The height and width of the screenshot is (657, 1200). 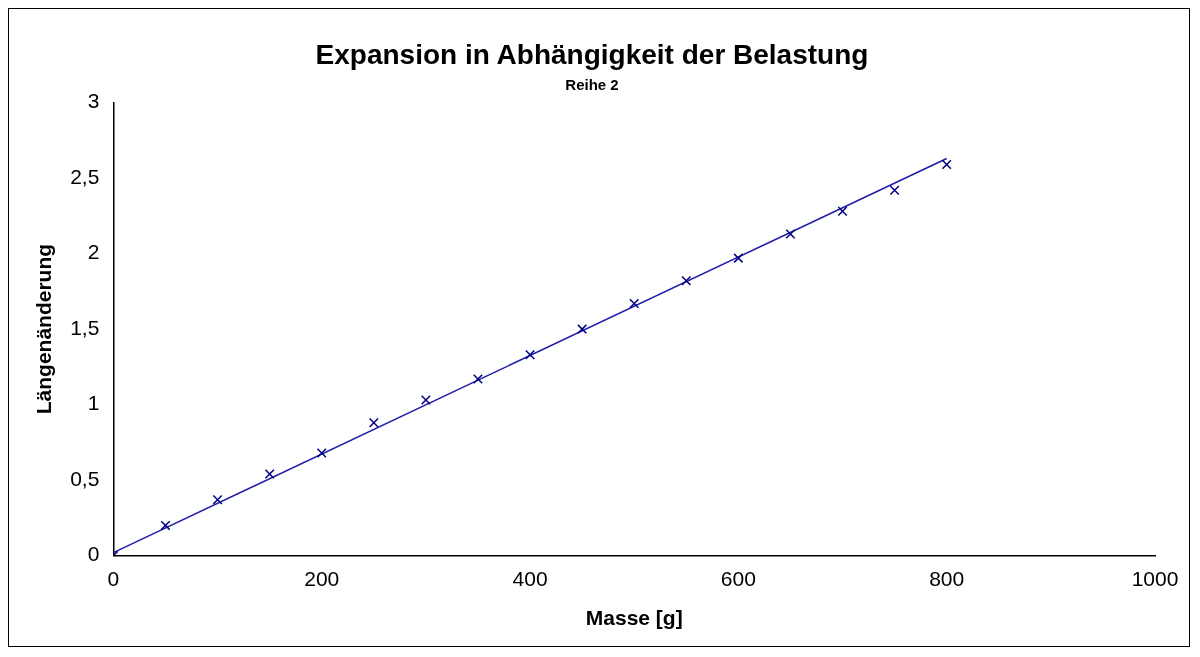 I want to click on x-tick-label: 0, so click(x=113, y=578).